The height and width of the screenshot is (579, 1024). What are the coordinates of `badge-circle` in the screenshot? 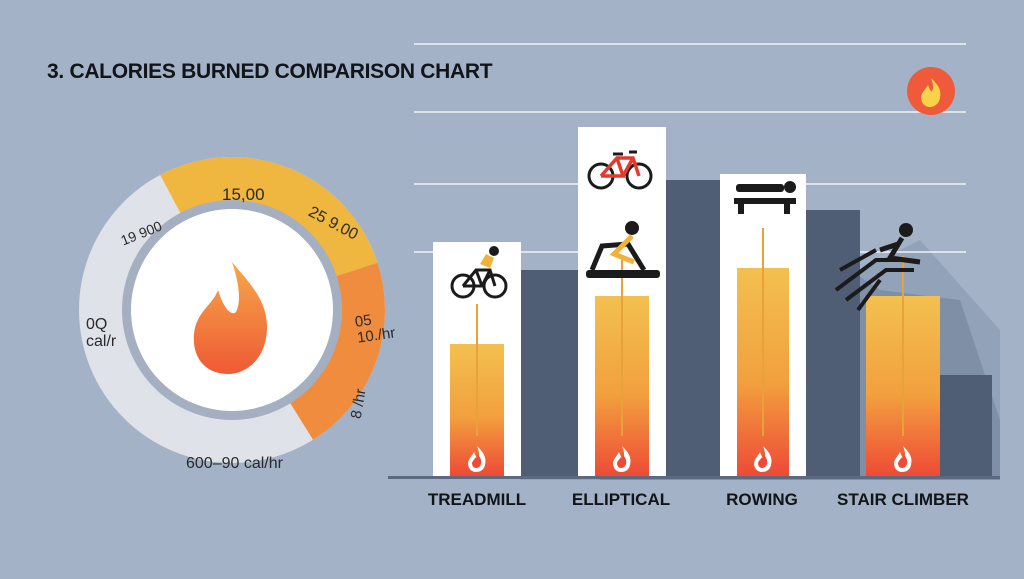 It's located at (931, 91).